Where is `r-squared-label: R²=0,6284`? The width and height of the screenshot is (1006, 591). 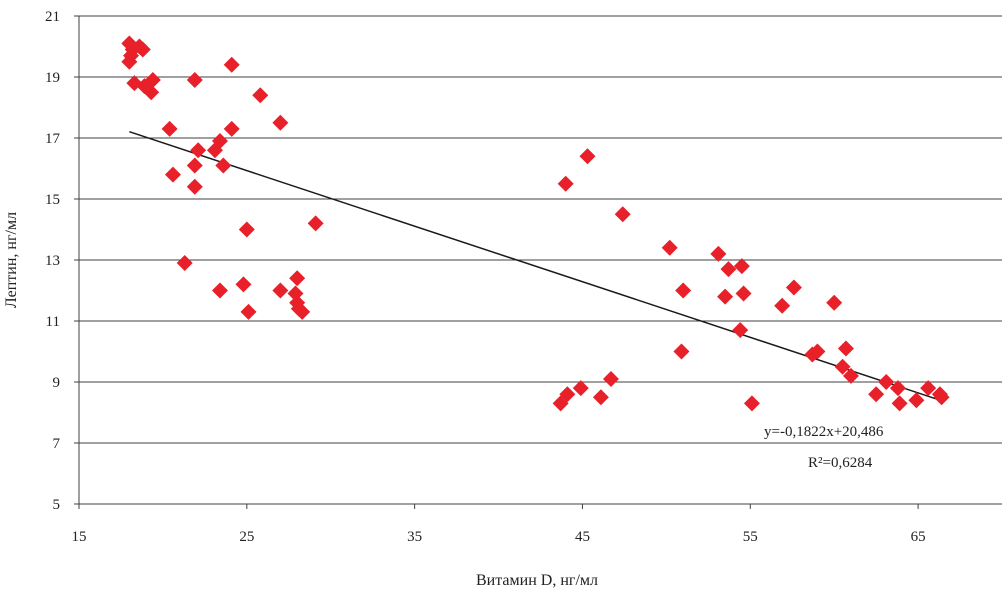 r-squared-label: R²=0,6284 is located at coordinates (840, 463).